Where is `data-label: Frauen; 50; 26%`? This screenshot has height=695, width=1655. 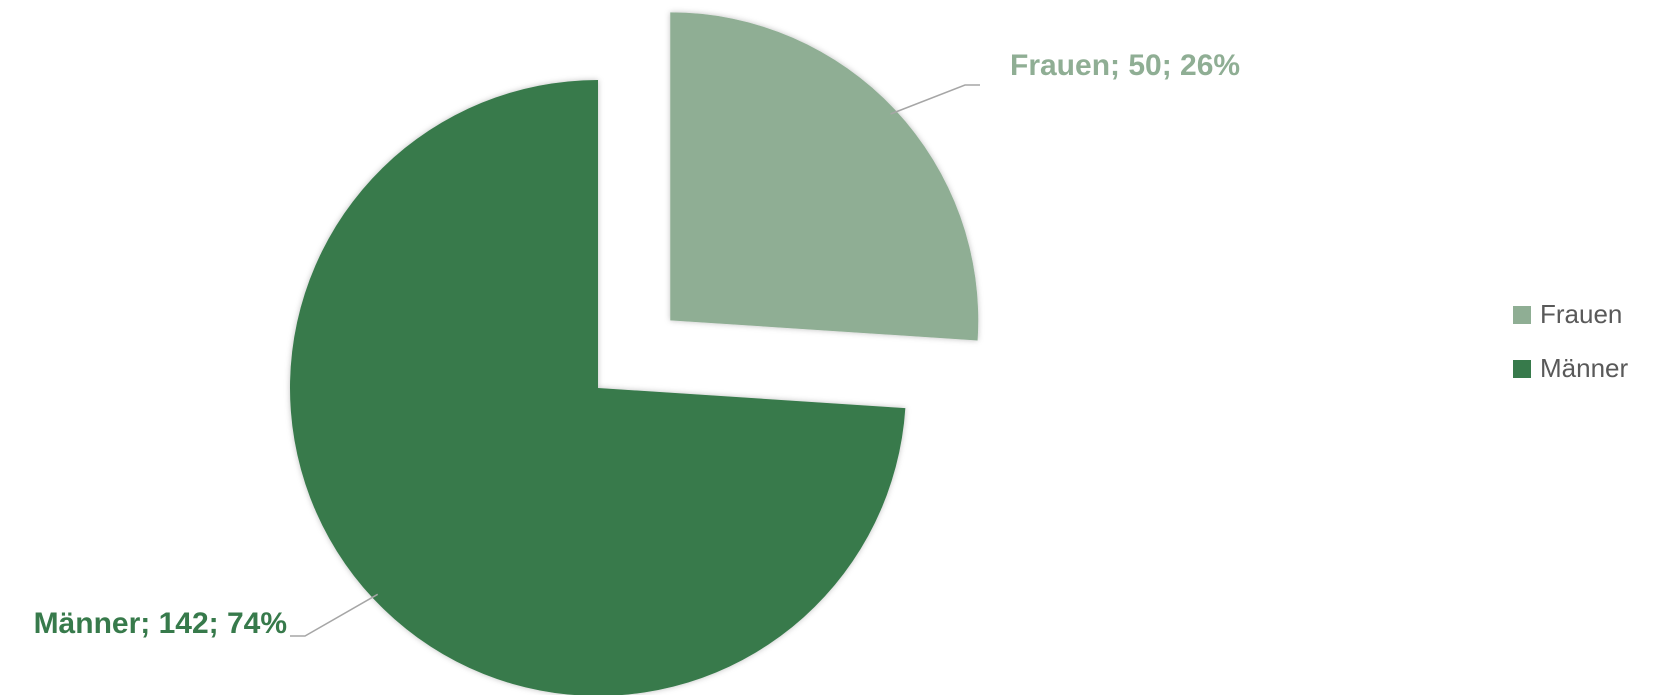 data-label: Frauen; 50; 26% is located at coordinates (1125, 65).